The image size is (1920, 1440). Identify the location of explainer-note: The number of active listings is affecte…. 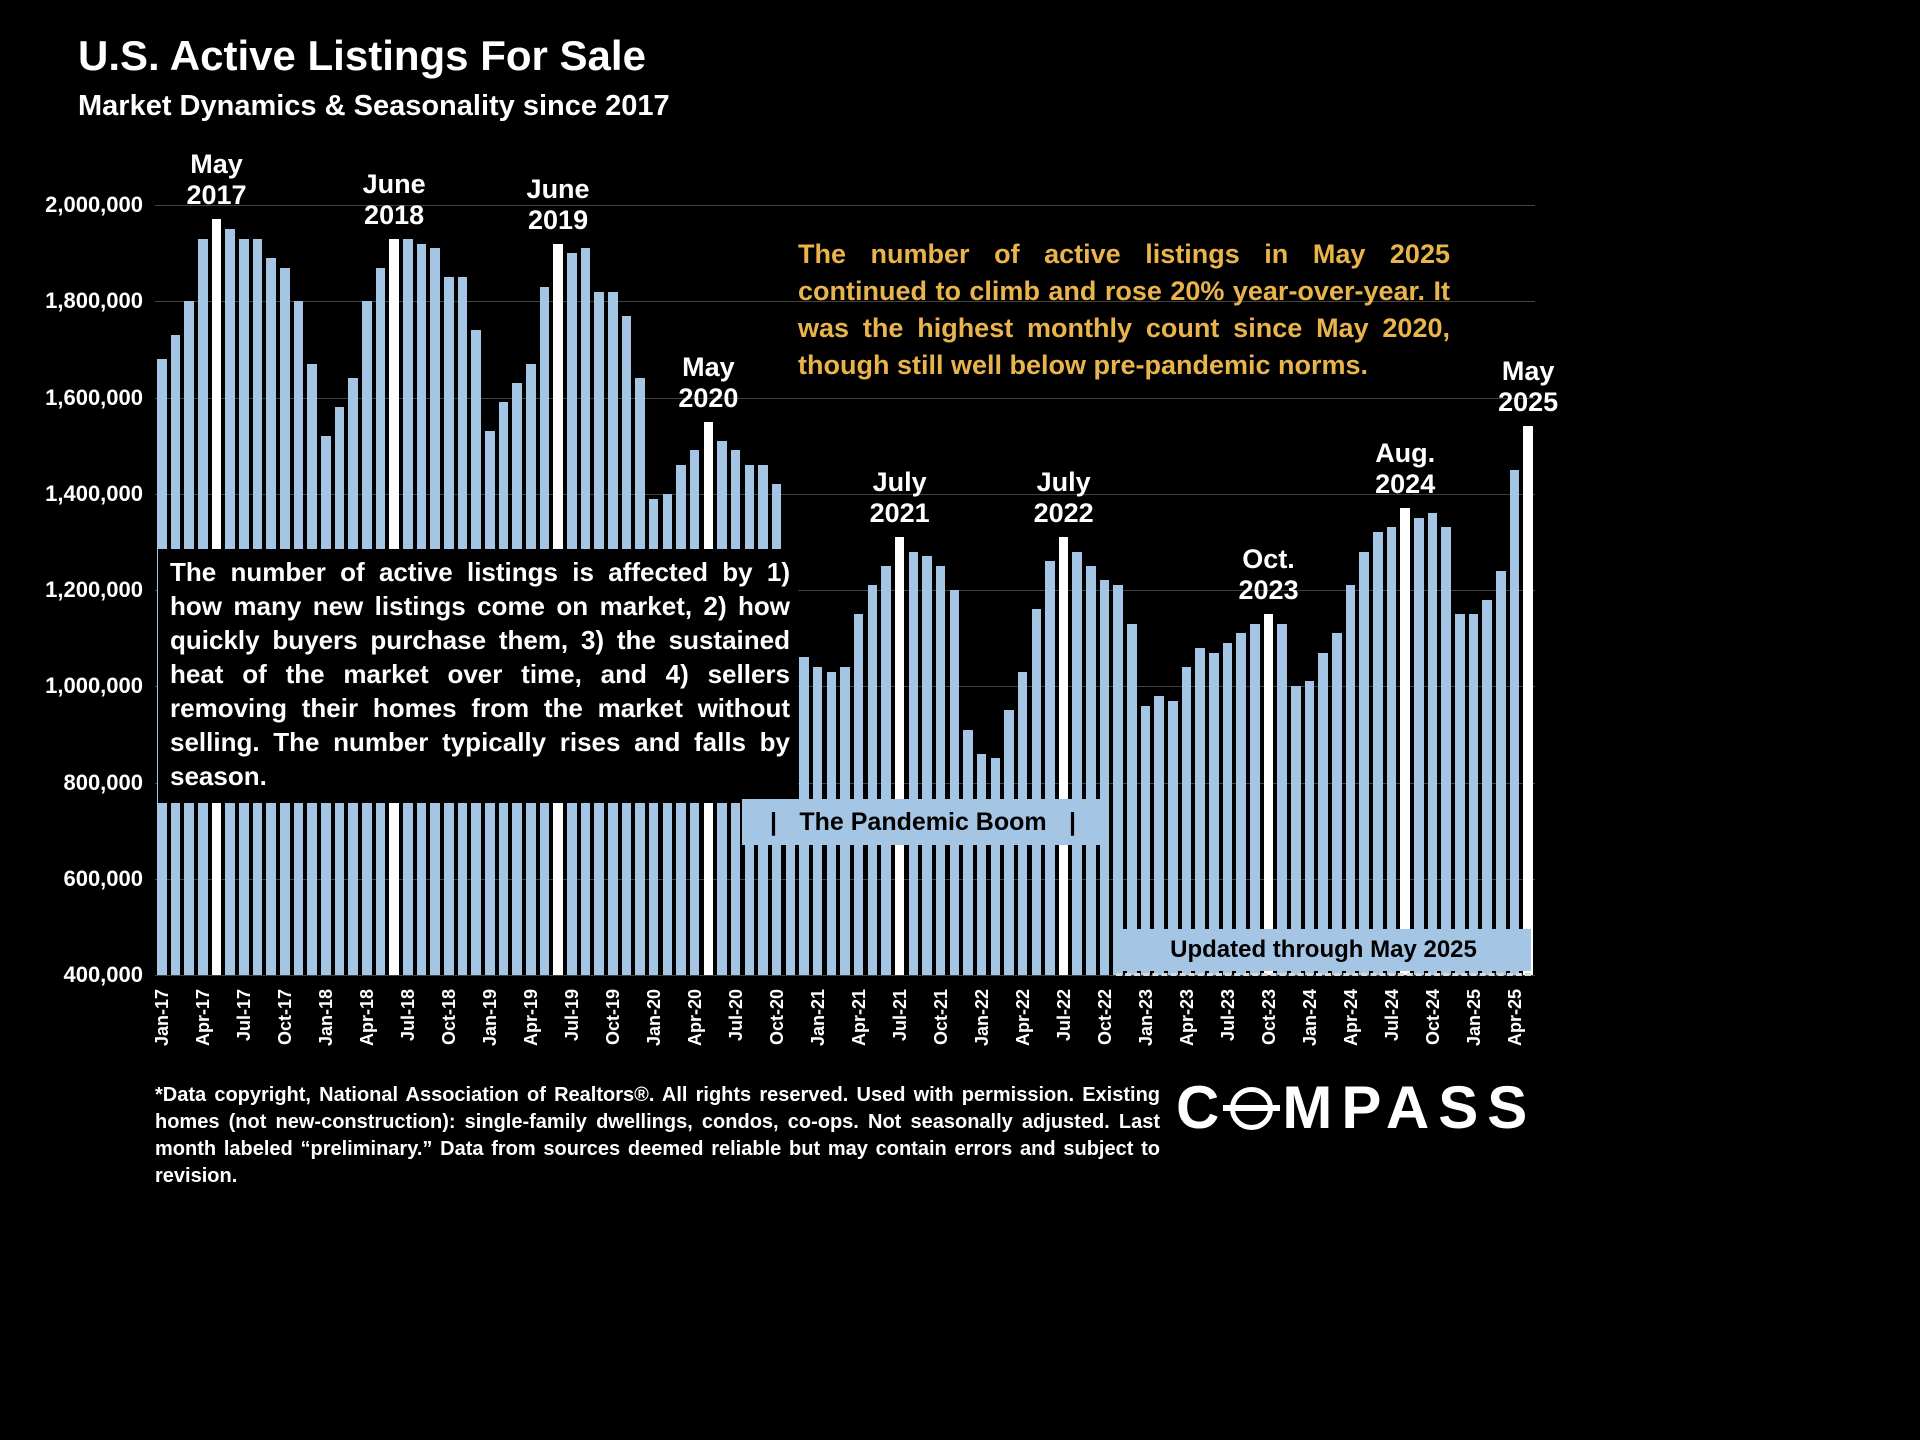
(478, 676).